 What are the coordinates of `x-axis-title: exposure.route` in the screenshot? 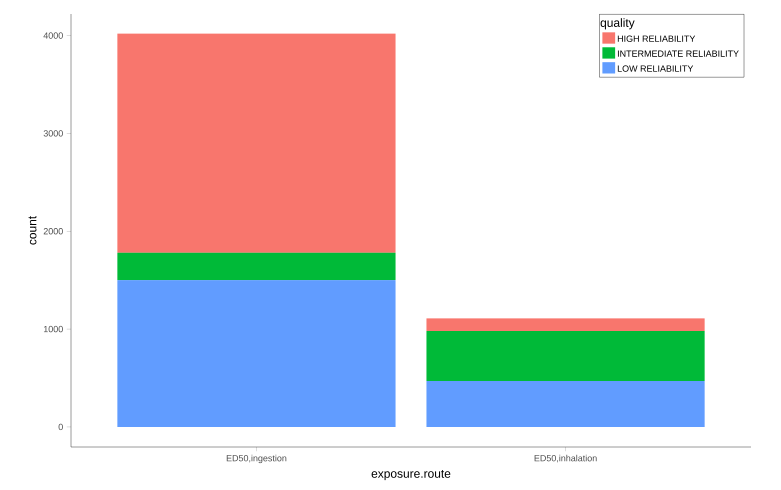 It's located at (411, 475).